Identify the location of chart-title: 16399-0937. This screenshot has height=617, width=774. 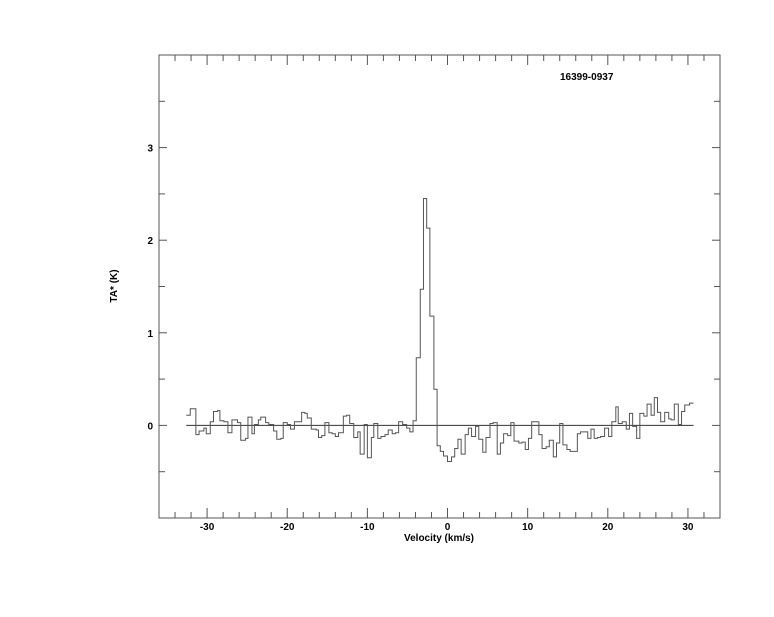
(587, 77).